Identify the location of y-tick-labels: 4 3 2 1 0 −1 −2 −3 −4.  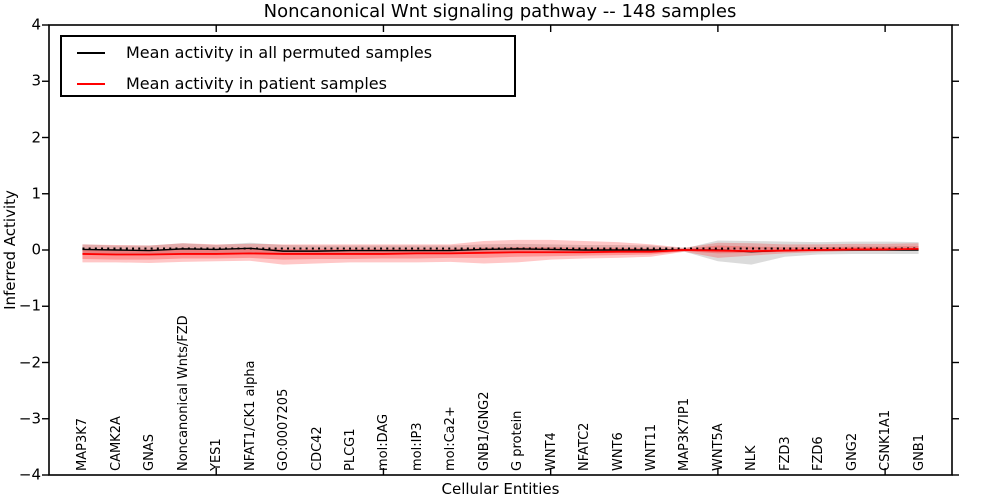
(22, 250).